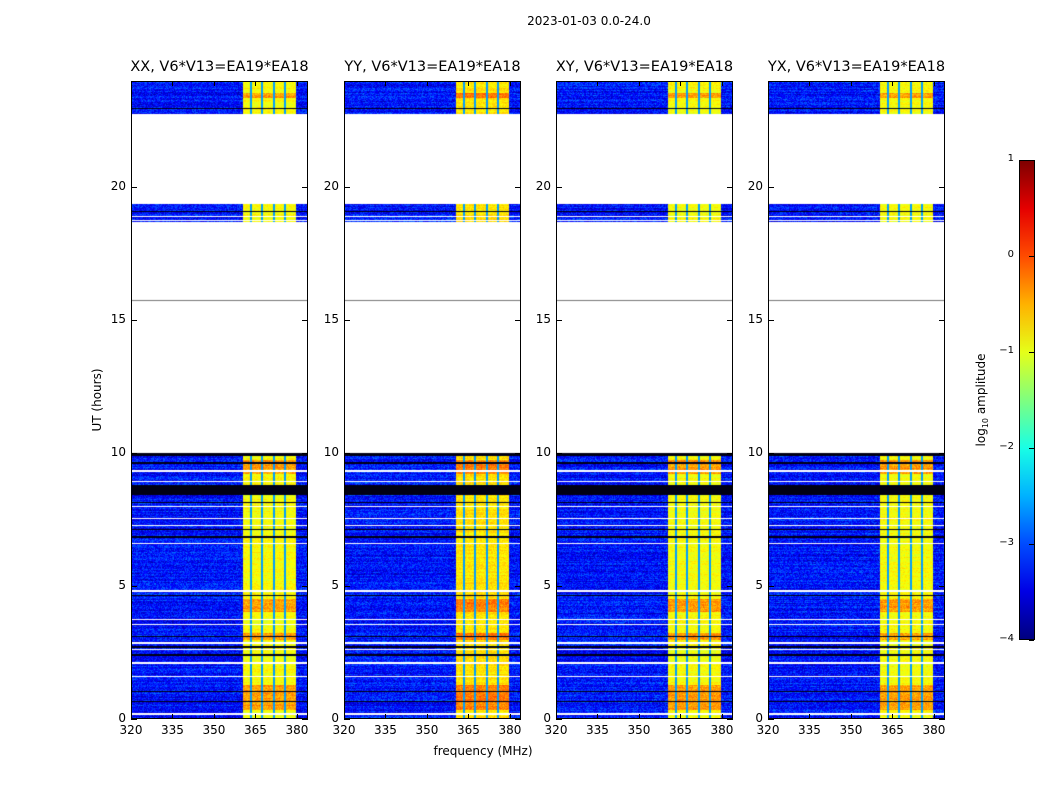  What do you see at coordinates (589, 21) in the screenshot?
I see `figure-title: 2023-01-03 0.0-24.0` at bounding box center [589, 21].